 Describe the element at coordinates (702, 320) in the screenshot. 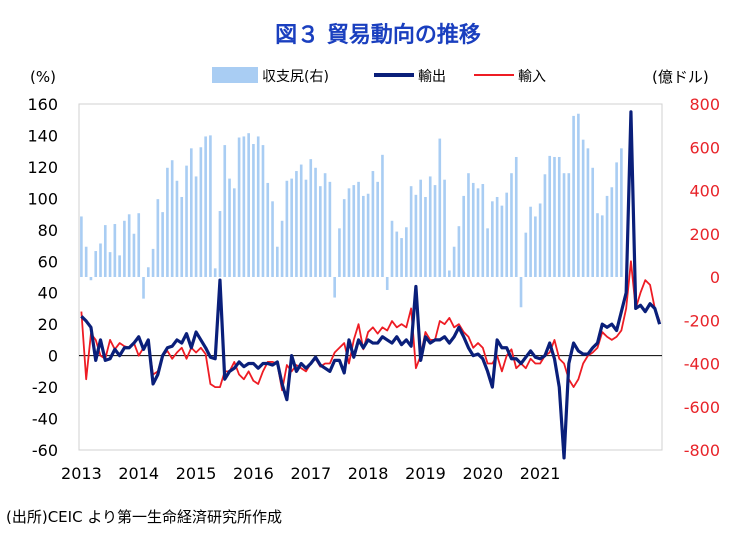

I see `right-tick-label: -200` at that location.